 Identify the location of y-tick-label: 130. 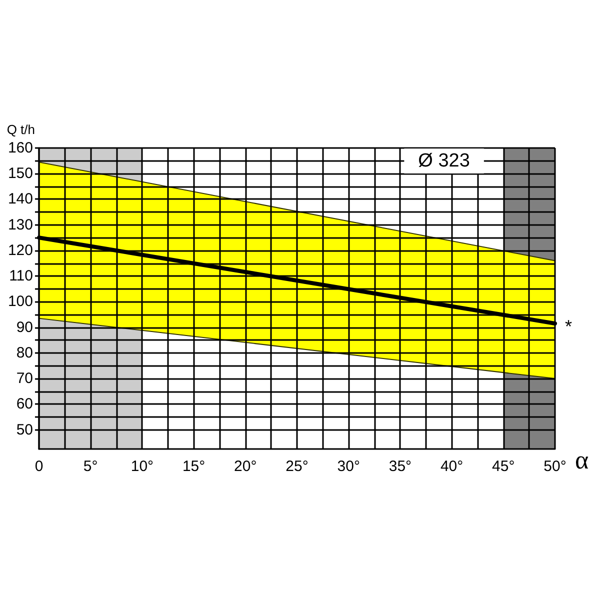
(20, 225).